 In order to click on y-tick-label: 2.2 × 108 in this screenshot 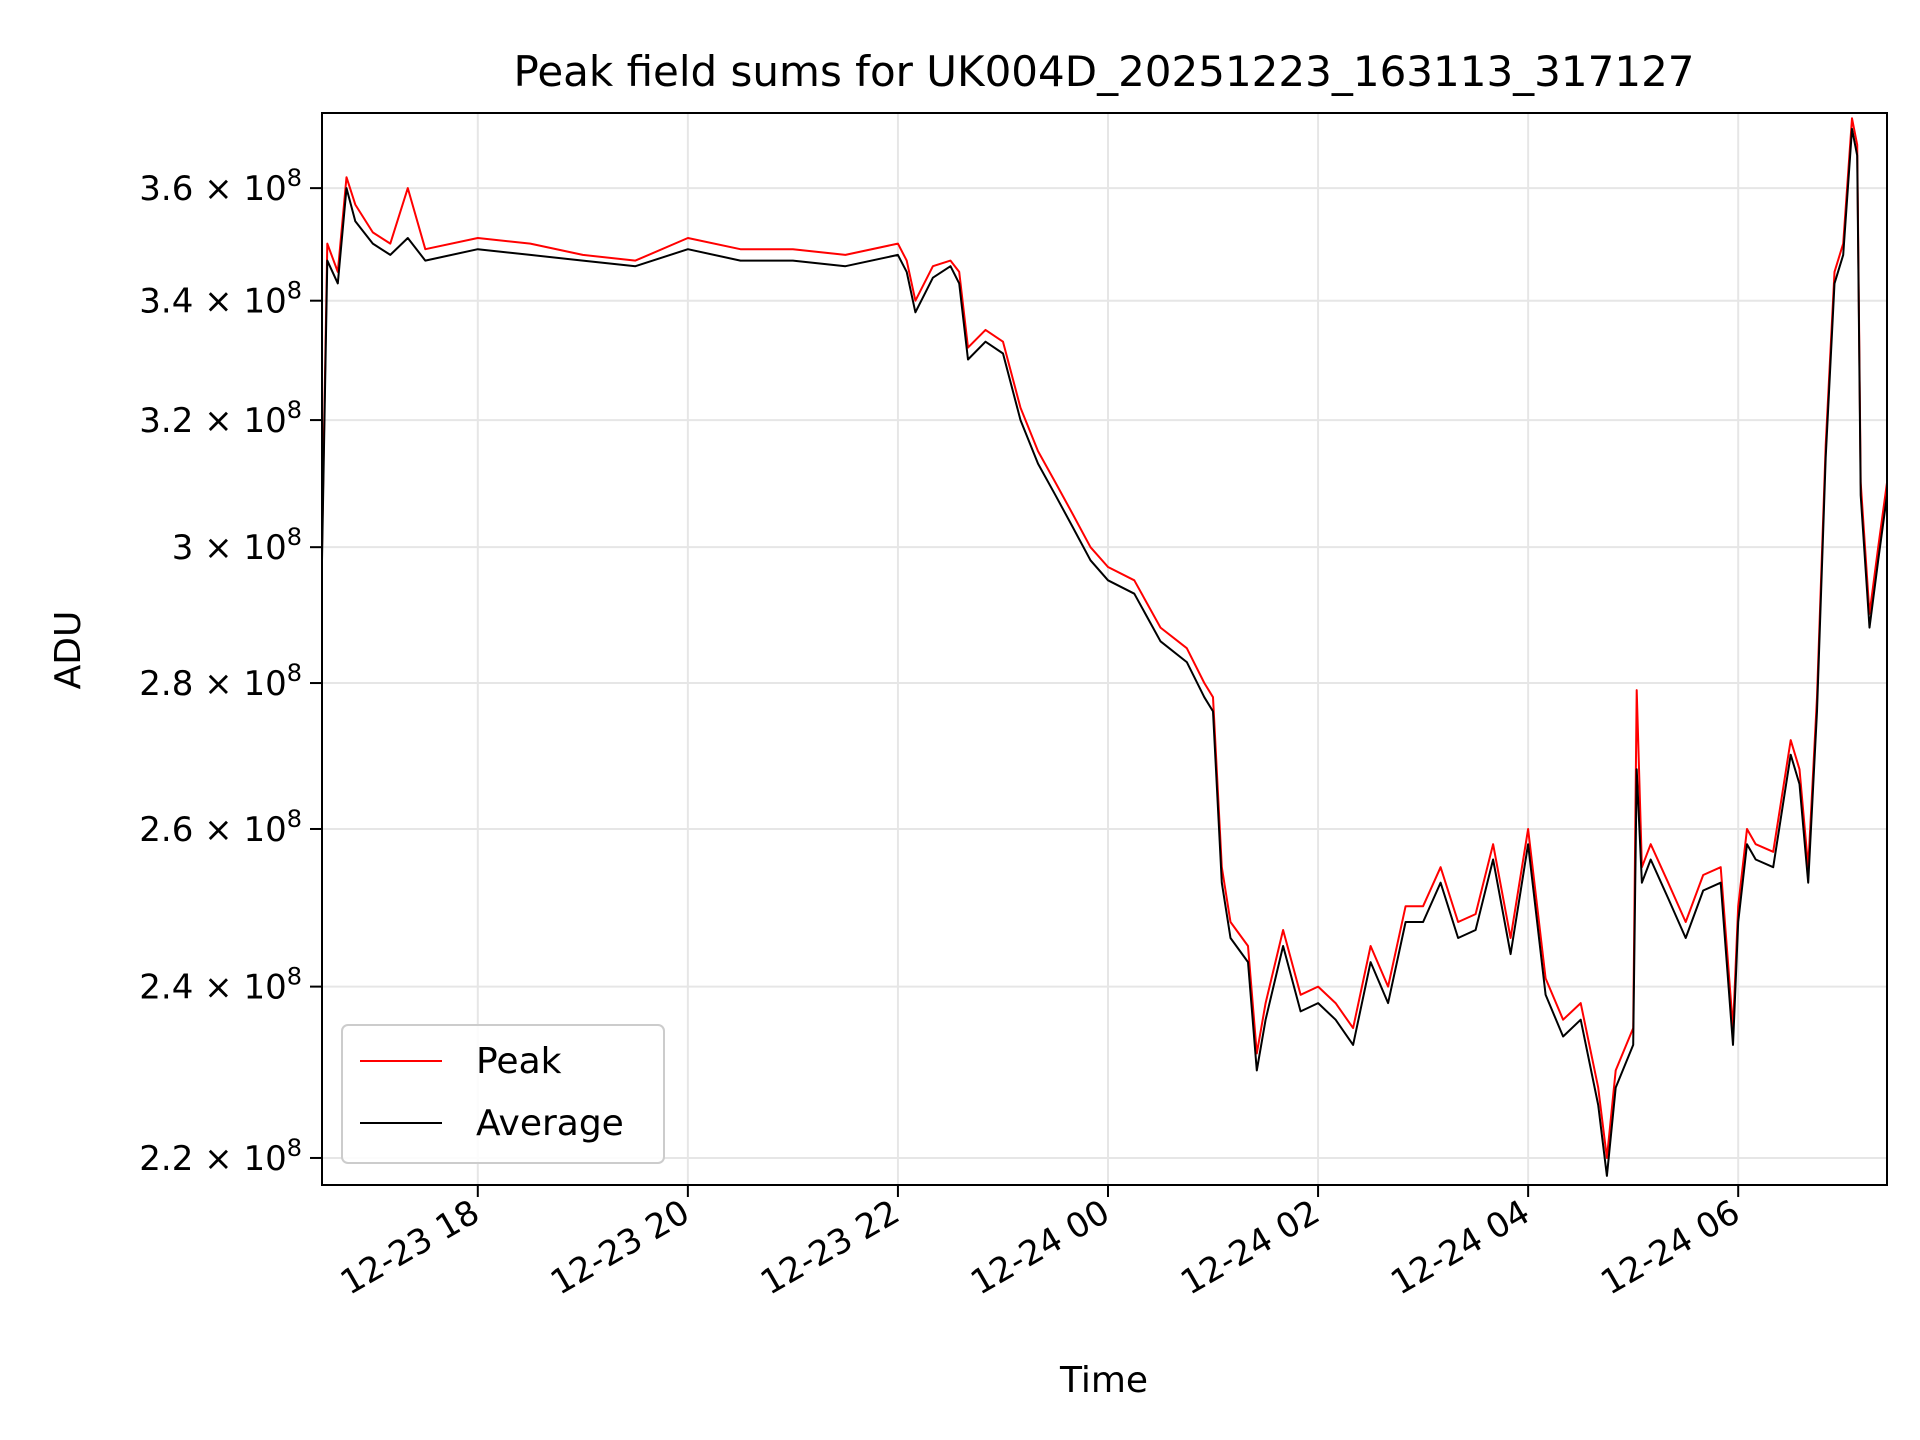, I will do `click(220, 1156)`.